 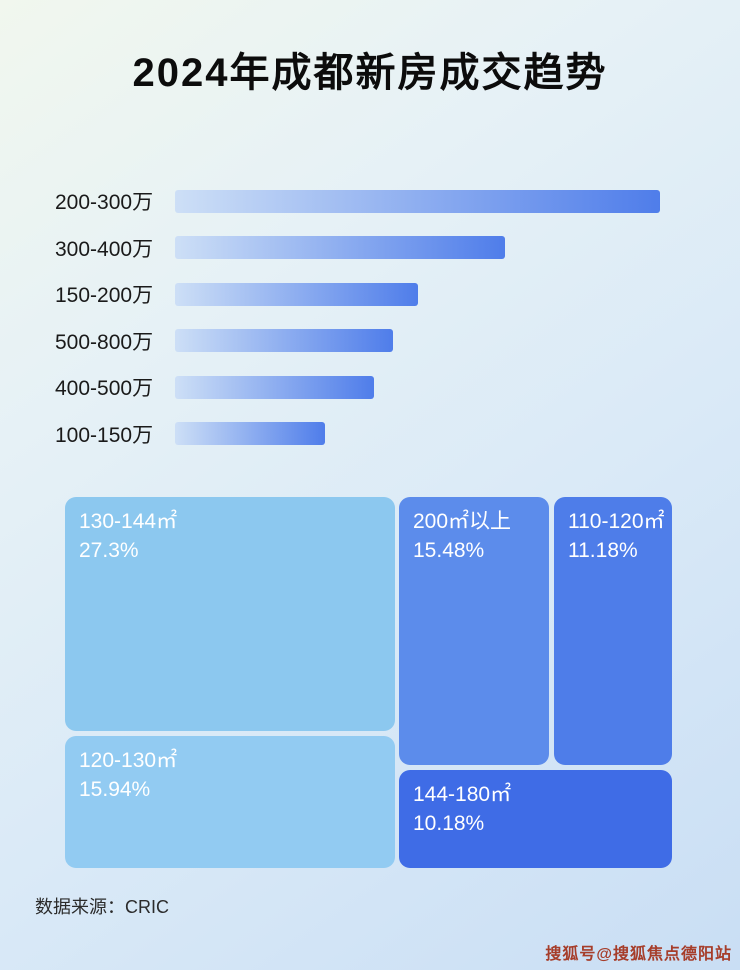 What do you see at coordinates (104, 342) in the screenshot?
I see `bar-category-label: 500-800万` at bounding box center [104, 342].